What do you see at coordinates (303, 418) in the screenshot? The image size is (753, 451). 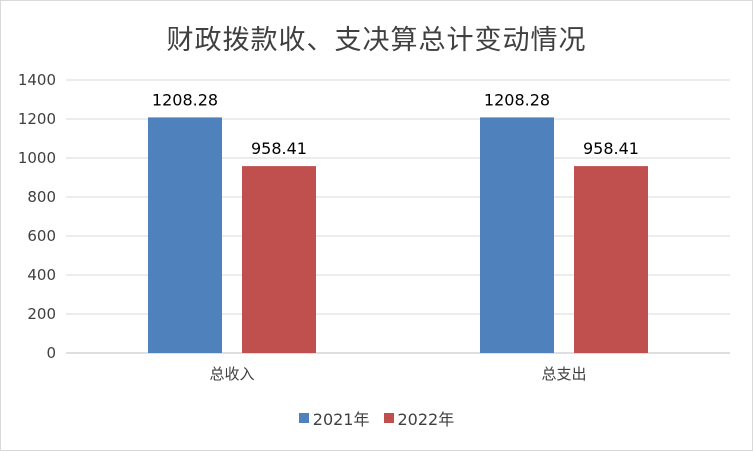 I see `legend-swatch-2021` at bounding box center [303, 418].